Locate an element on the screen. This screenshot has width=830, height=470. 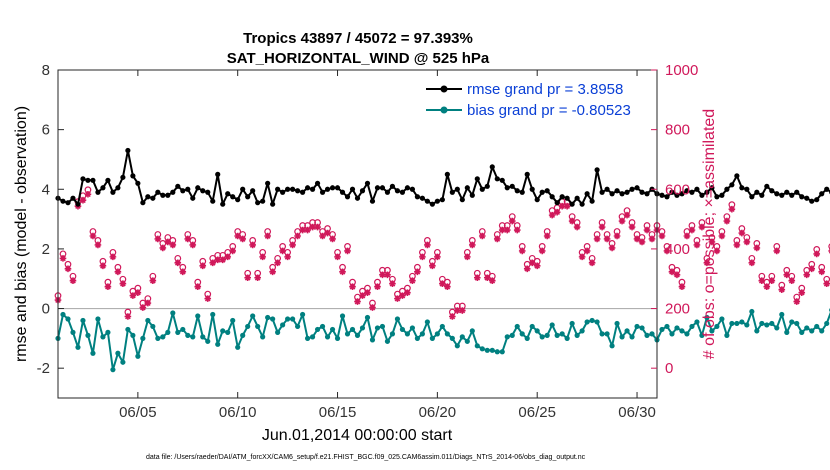
y2-tick-label: 600 is located at coordinates (677, 189).